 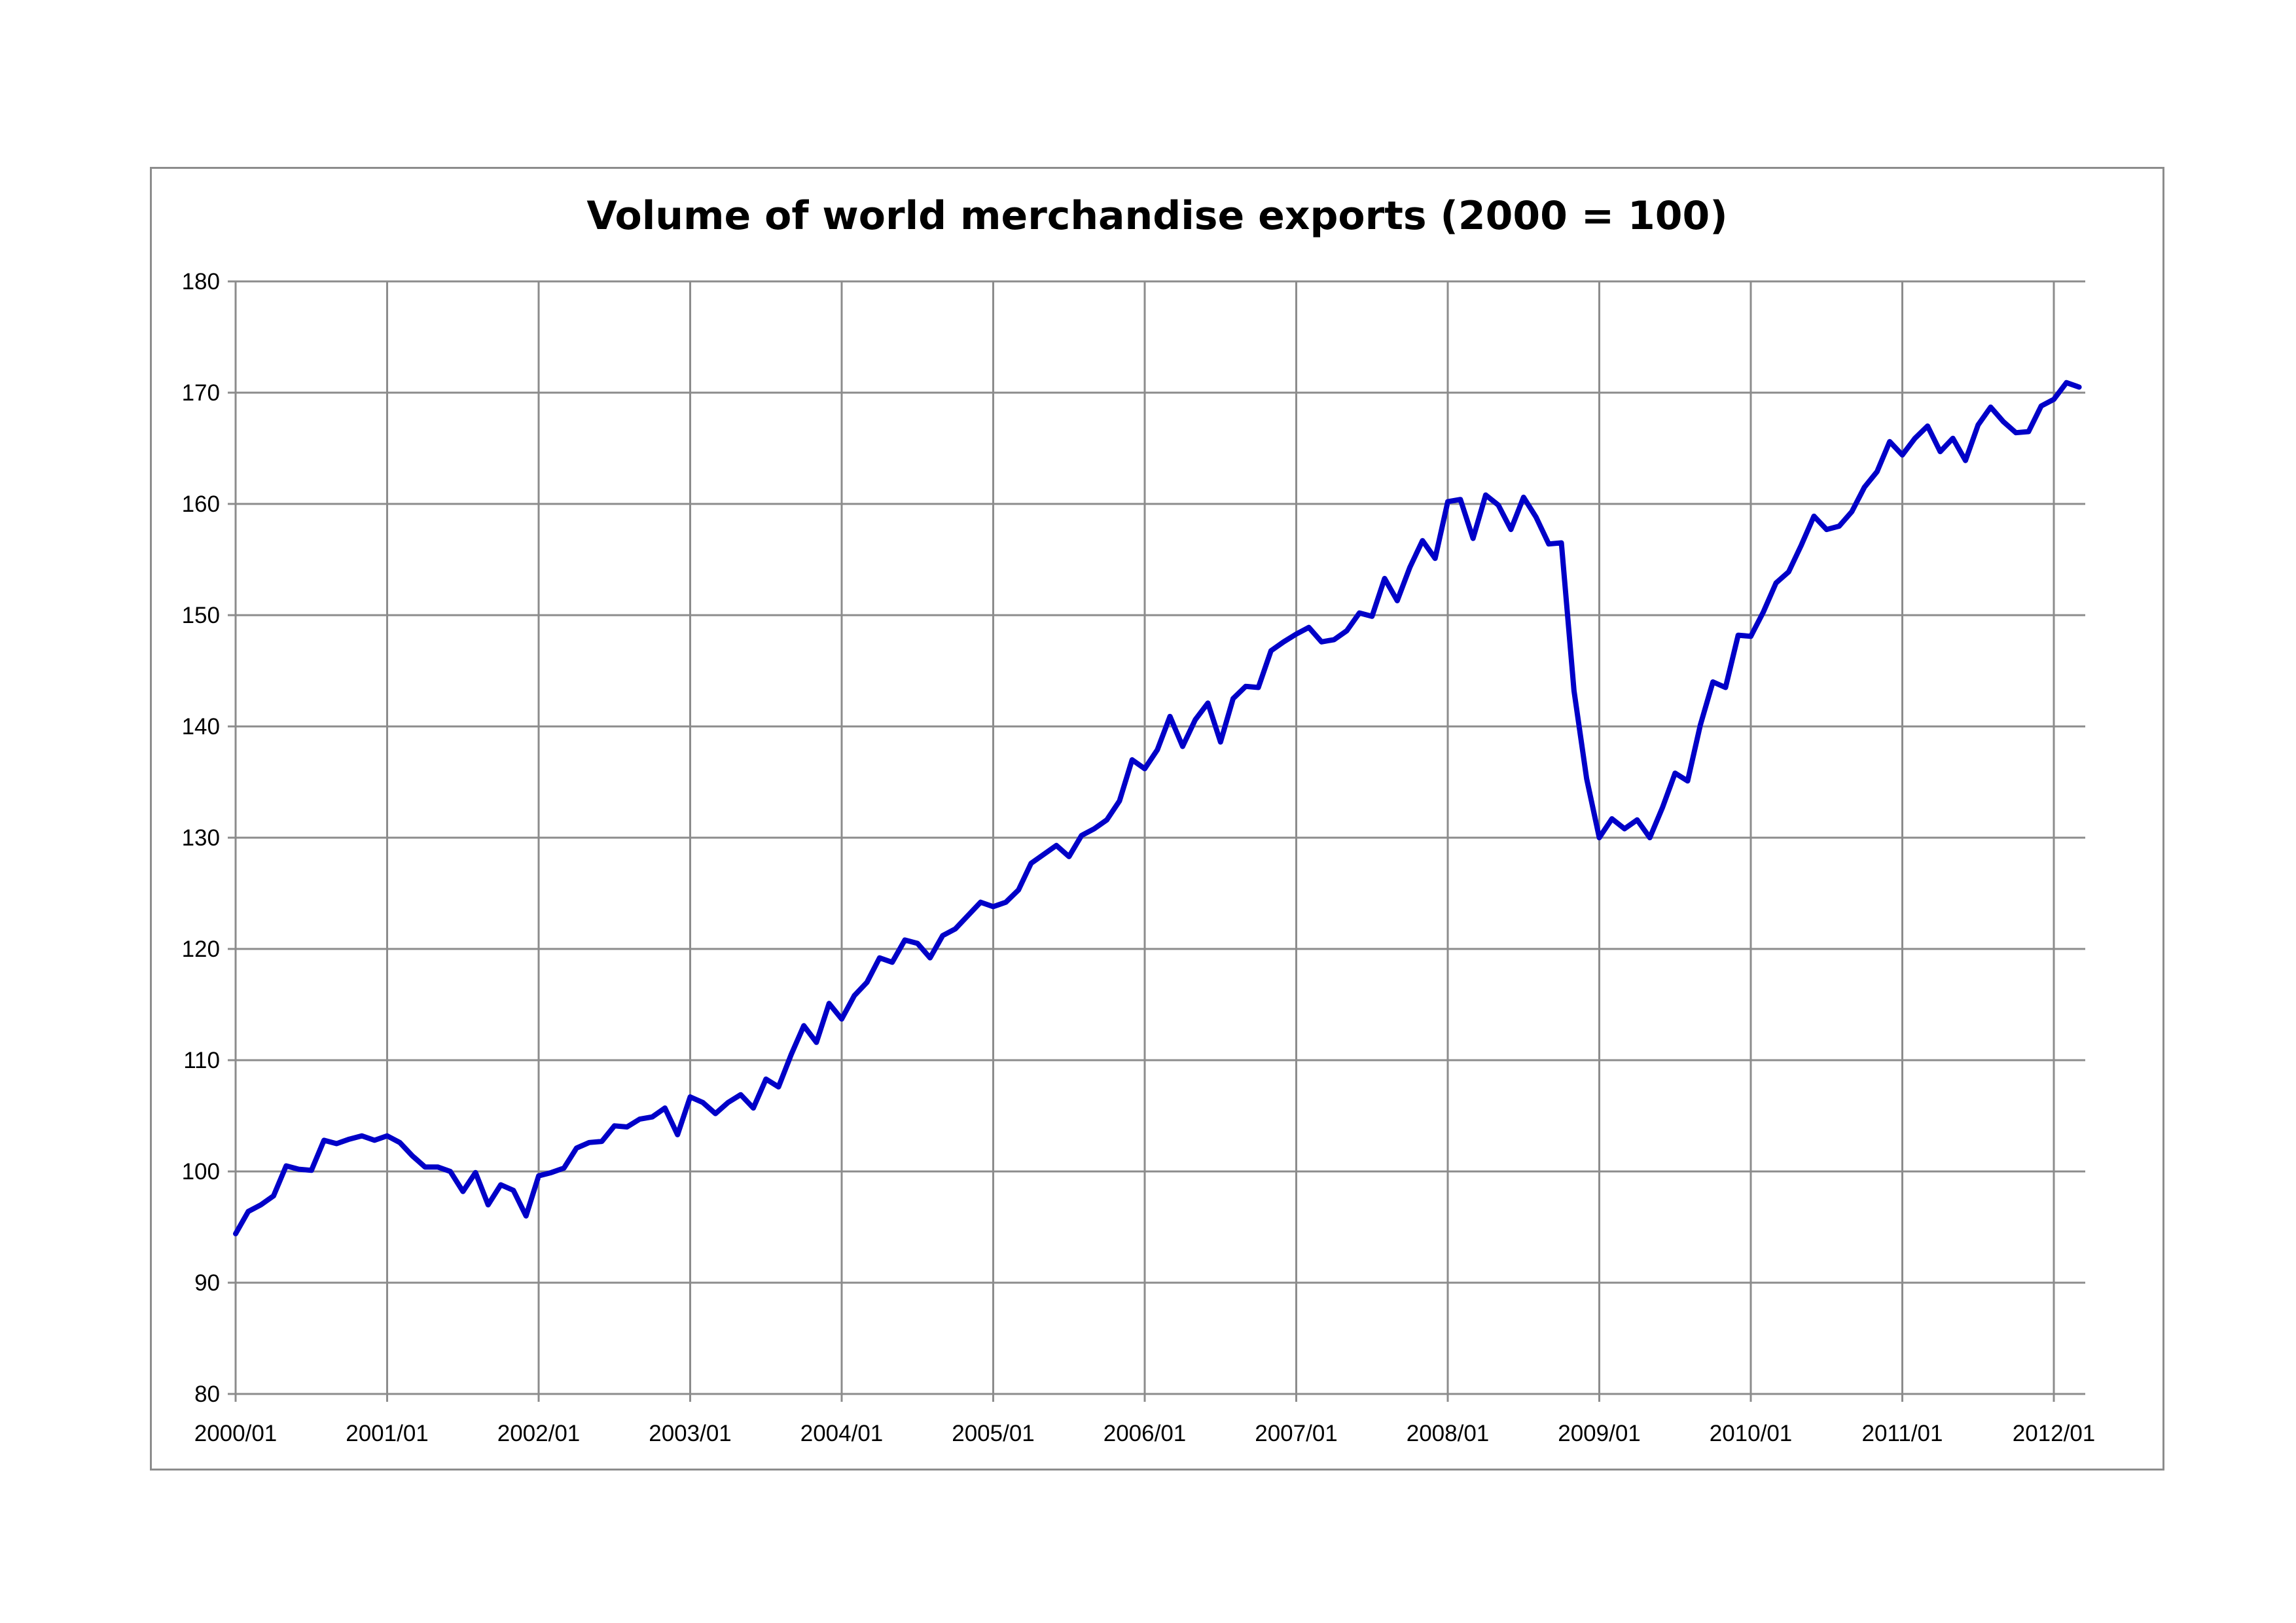 What do you see at coordinates (1448, 1434) in the screenshot?
I see `x-tick-label: 2008/01` at bounding box center [1448, 1434].